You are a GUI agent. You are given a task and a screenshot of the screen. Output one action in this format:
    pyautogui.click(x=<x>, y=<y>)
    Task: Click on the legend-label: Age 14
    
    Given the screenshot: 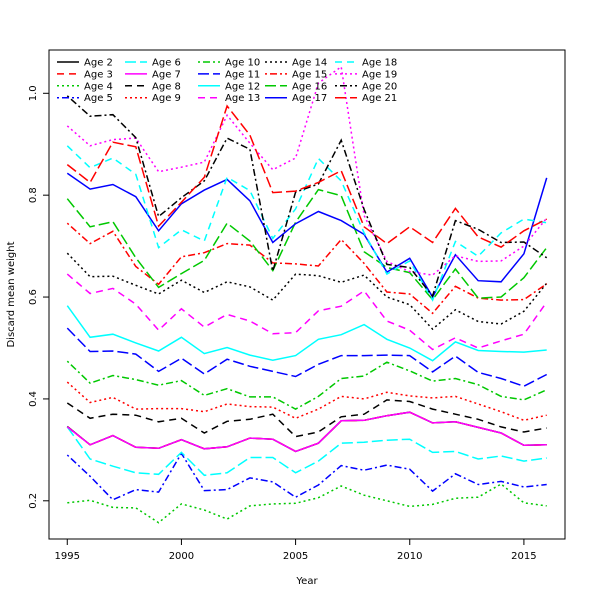 What is the action you would take?
    pyautogui.click(x=309, y=63)
    